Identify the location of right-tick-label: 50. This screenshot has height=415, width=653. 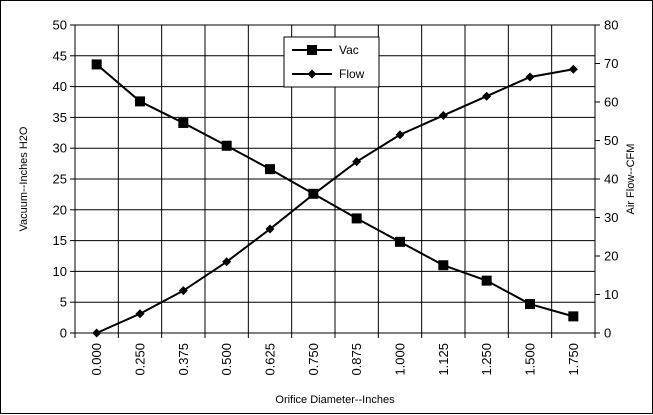
(611, 140).